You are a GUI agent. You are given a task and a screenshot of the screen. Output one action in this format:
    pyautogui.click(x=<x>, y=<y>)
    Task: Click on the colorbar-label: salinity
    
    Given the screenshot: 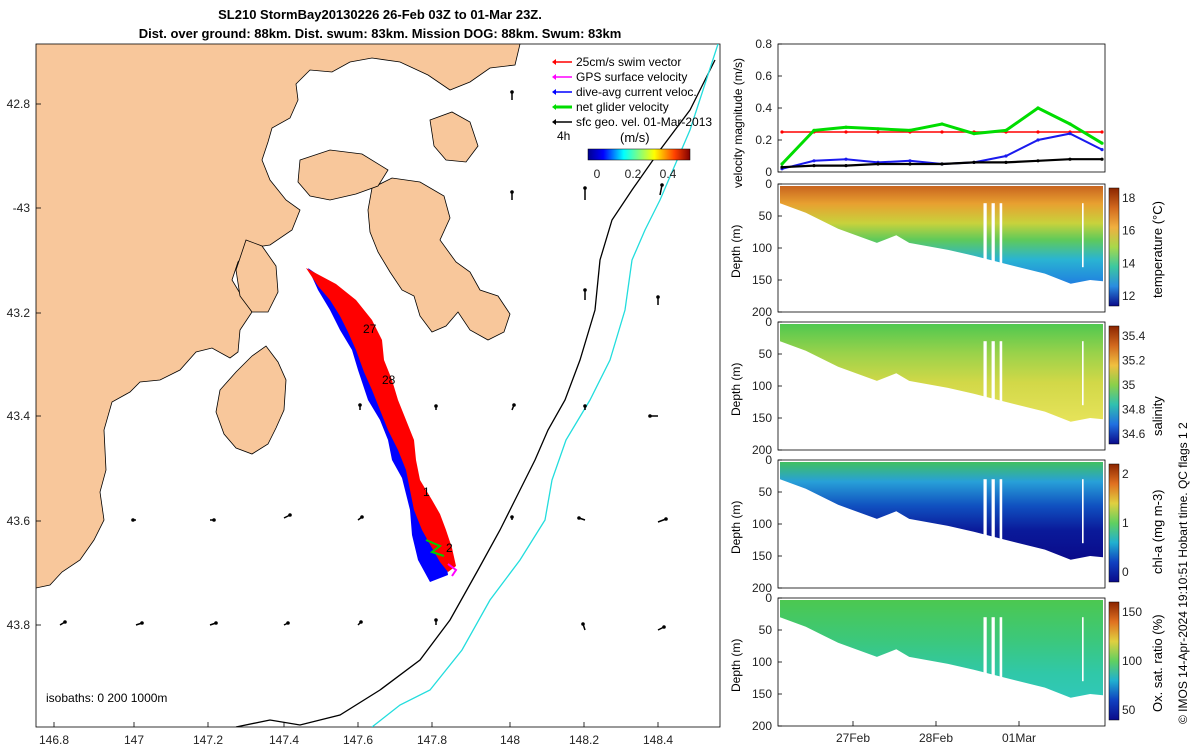 What is the action you would take?
    pyautogui.click(x=1157, y=416)
    